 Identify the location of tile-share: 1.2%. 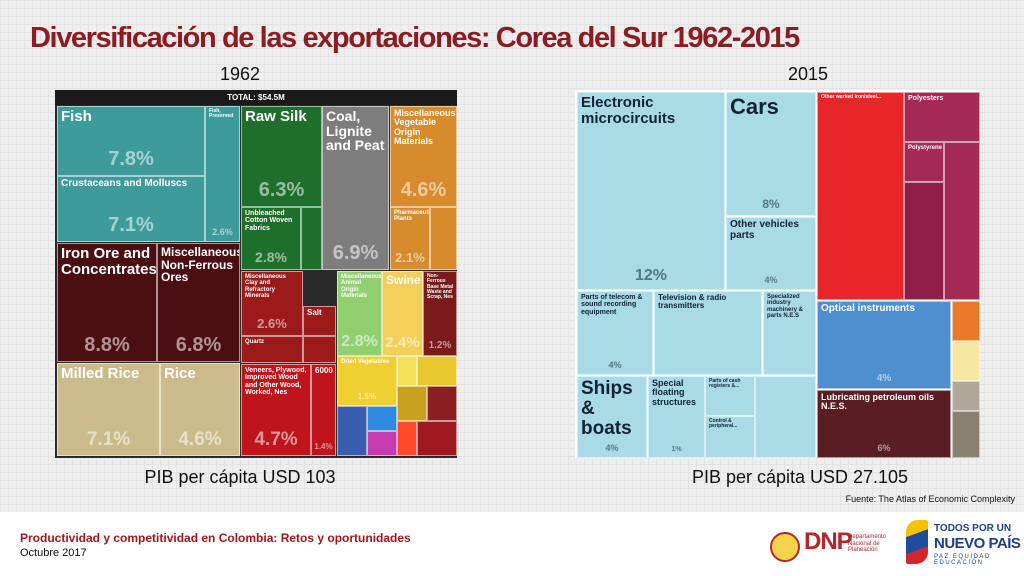
(440, 345).